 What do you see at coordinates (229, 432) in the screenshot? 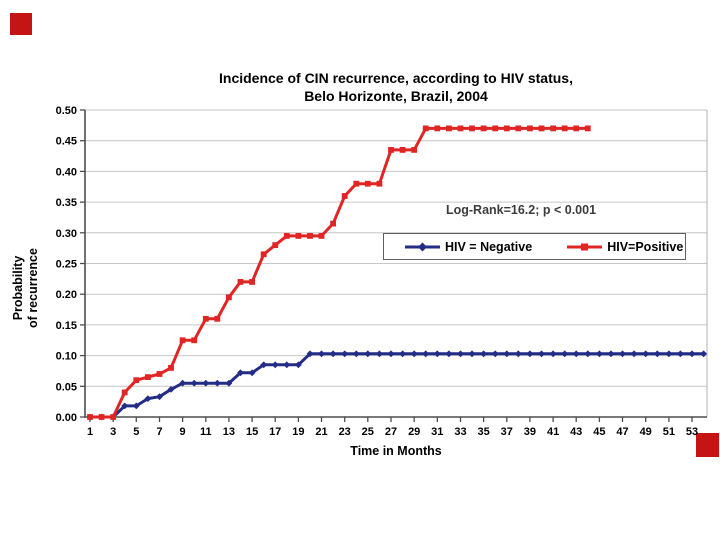
I see `svg-text: 13` at bounding box center [229, 432].